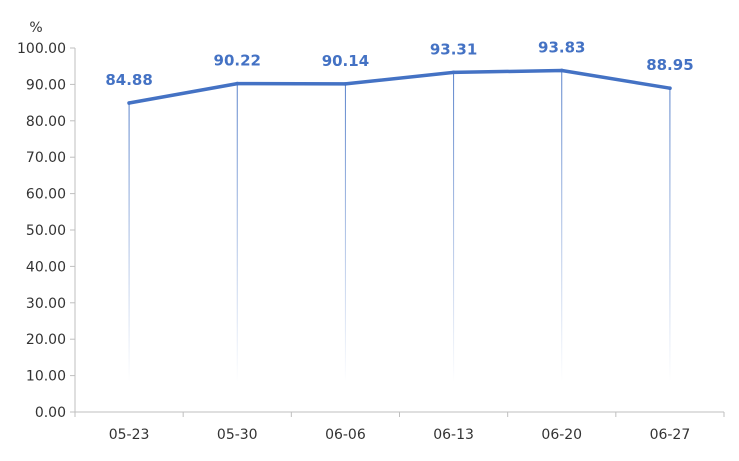  I want to click on data-labels: 84.88 90.22 90.14 93.31 93.83 88.95, so click(399, 63).